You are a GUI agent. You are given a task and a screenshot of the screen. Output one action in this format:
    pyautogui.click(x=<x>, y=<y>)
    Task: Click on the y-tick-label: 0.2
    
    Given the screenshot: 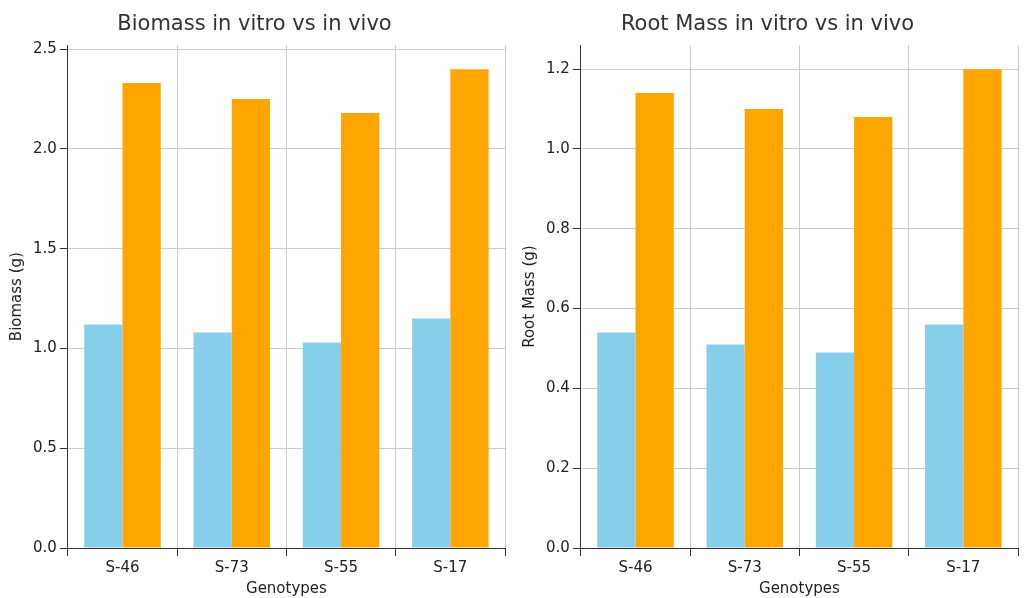 What is the action you would take?
    pyautogui.click(x=558, y=467)
    